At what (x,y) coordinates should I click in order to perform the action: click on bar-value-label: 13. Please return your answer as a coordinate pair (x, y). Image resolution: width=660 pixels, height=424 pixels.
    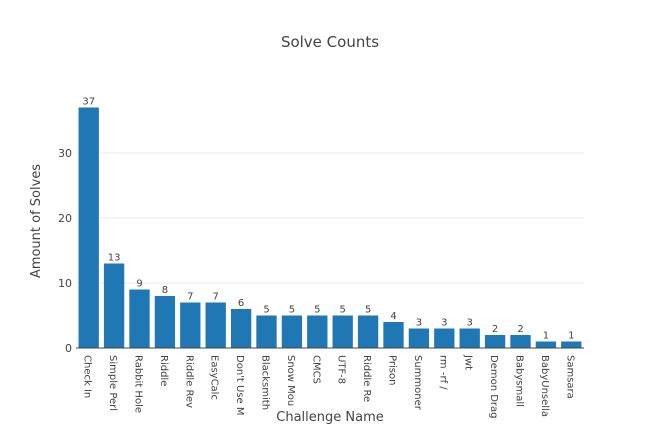
    Looking at the image, I should click on (114, 258).